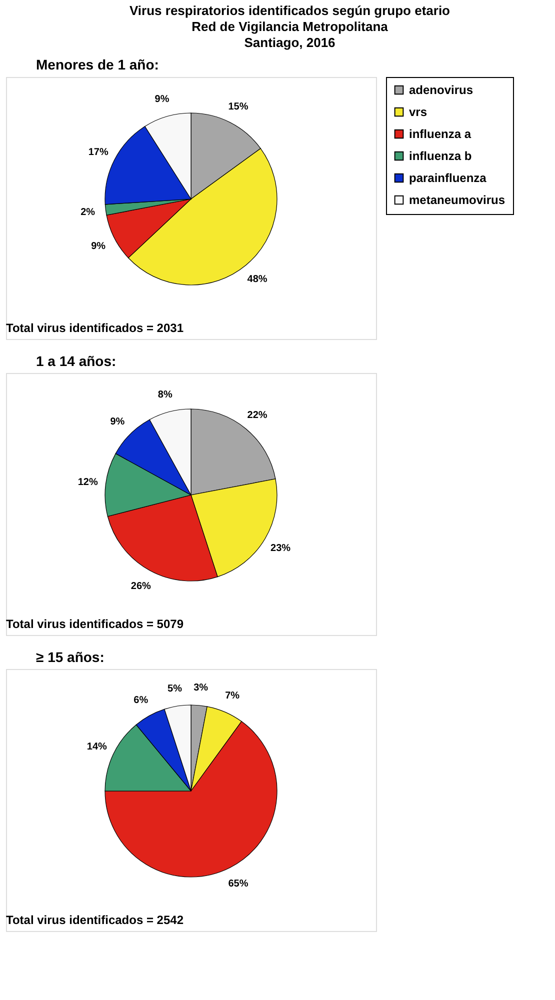 The width and height of the screenshot is (555, 1000). What do you see at coordinates (457, 200) in the screenshot?
I see `legend-label: metaneumovirus` at bounding box center [457, 200].